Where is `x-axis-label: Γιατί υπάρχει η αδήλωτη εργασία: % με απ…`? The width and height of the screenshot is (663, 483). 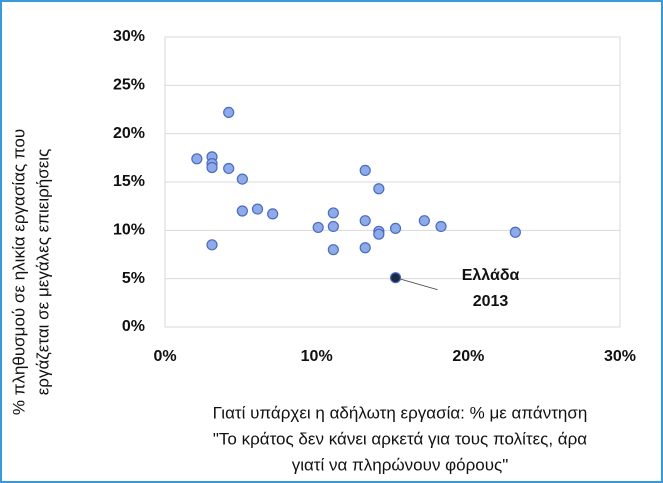
x-axis-label: Γιατί υπάρχει η αδήλωτη εργασία: % με απ… is located at coordinates (400, 412).